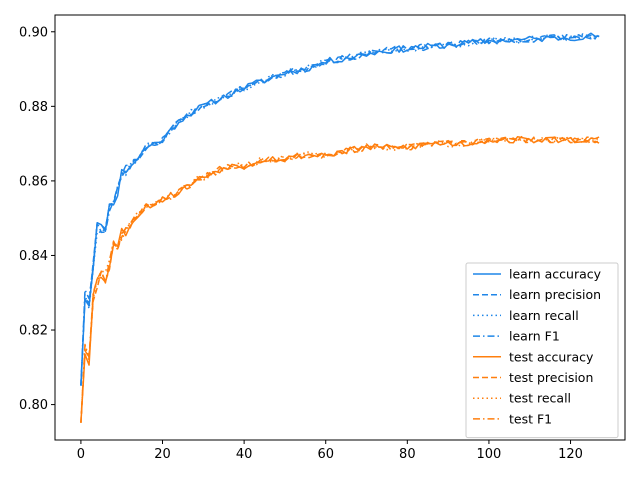 This screenshot has width=640, height=480. What do you see at coordinates (551, 377) in the screenshot?
I see `legend-label: test precision` at bounding box center [551, 377].